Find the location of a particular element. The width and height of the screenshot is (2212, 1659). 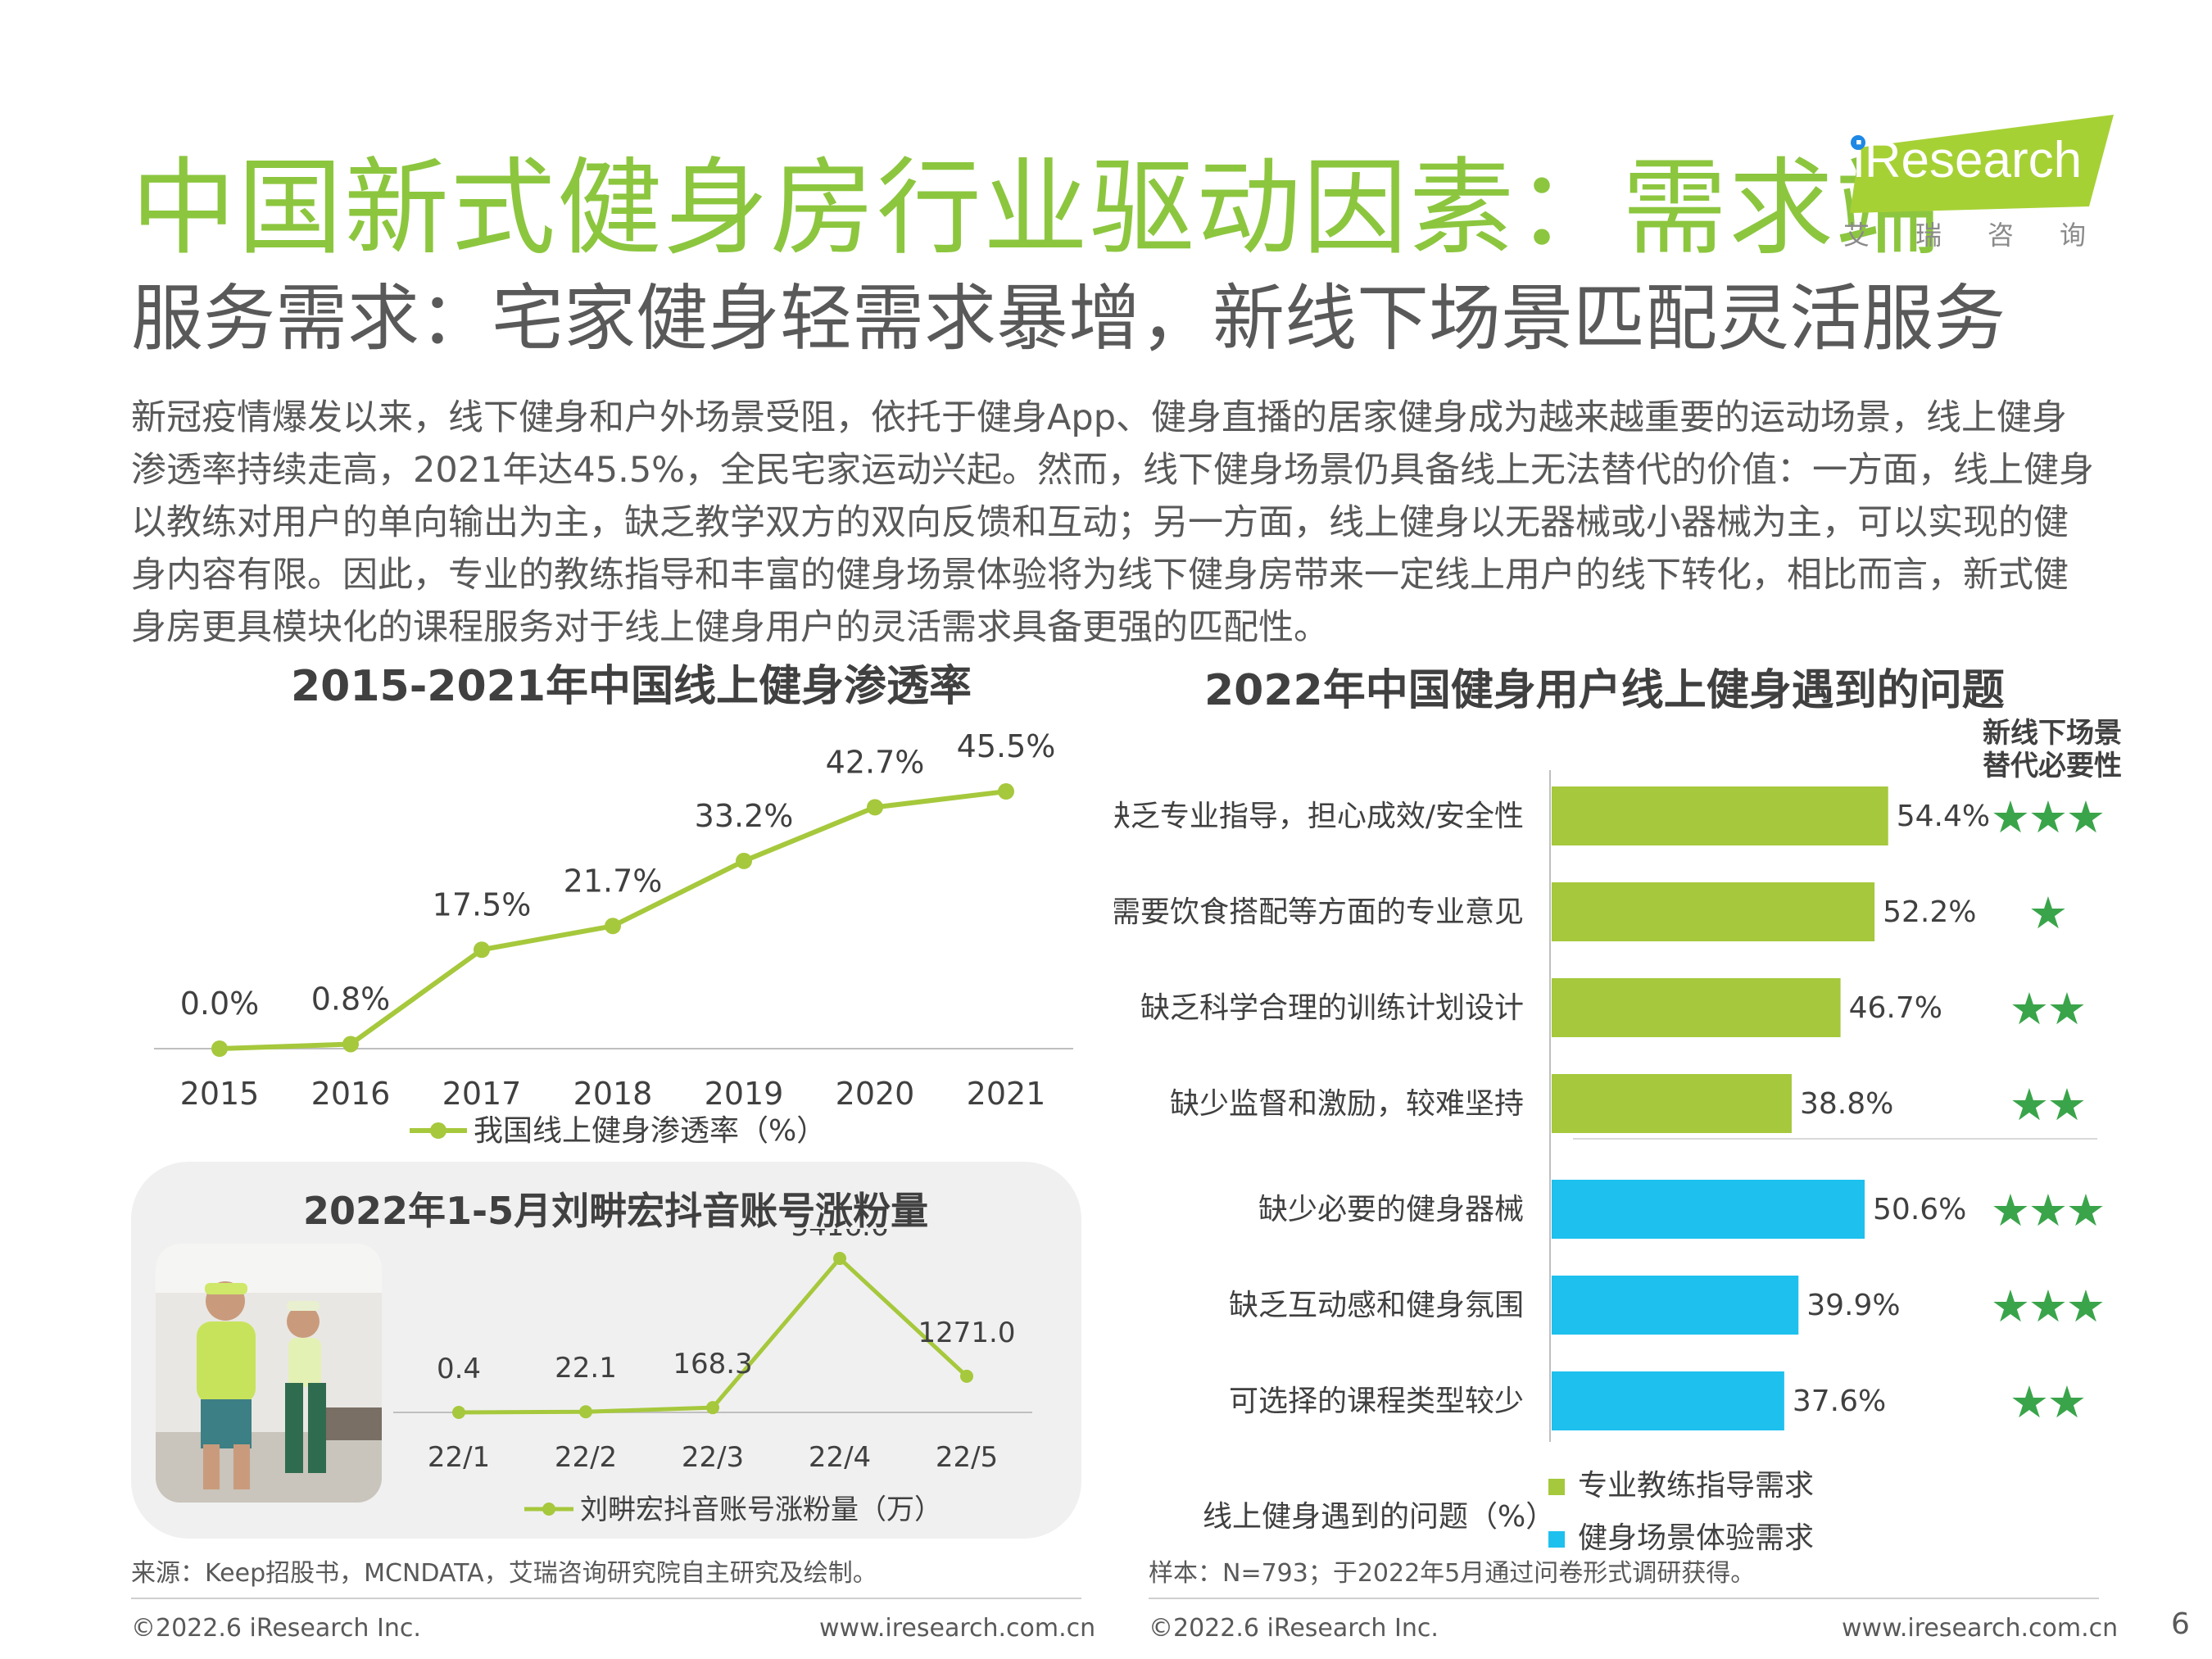

chart1-tick-label: 2015 is located at coordinates (220, 1094).